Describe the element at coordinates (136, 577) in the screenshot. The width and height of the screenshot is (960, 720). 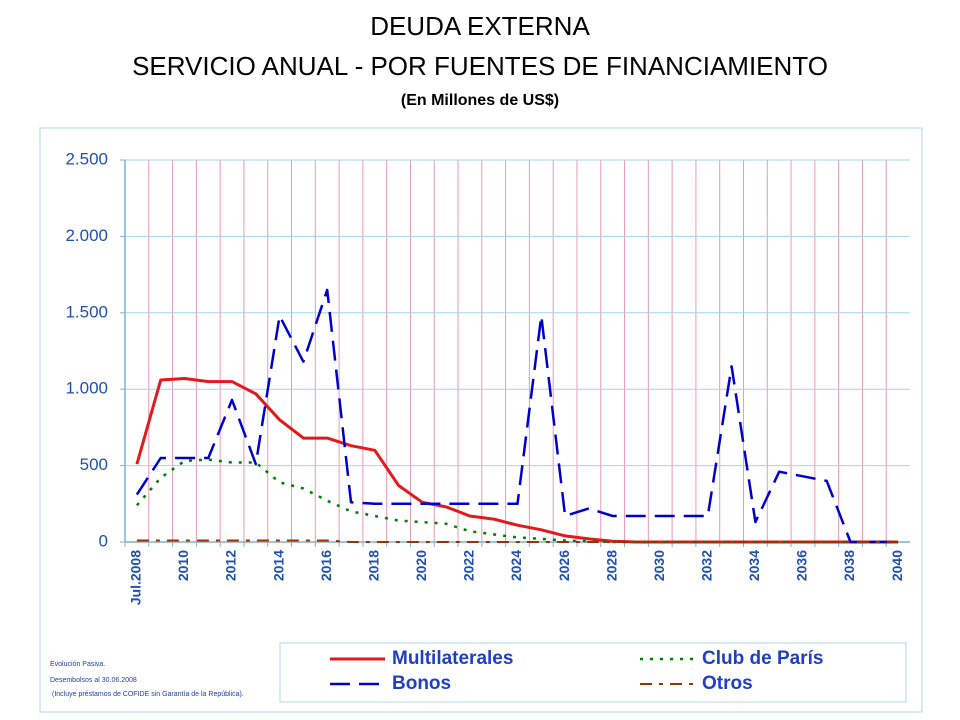
I see `x-tick-label: Jul.2008` at that location.